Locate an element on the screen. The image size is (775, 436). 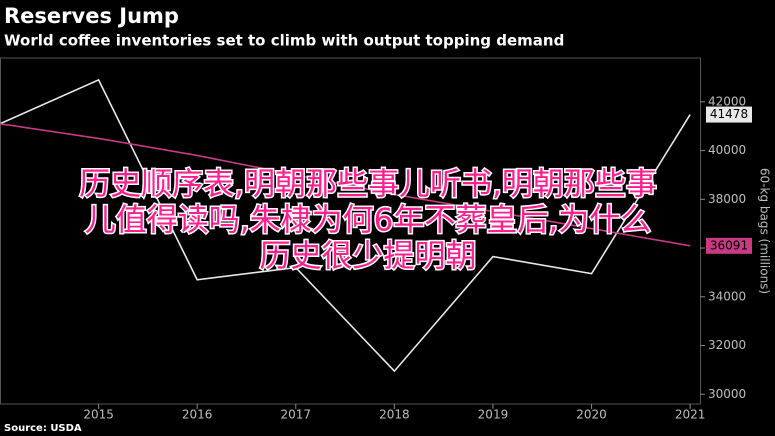
source: Source: USDA is located at coordinates (43, 428).